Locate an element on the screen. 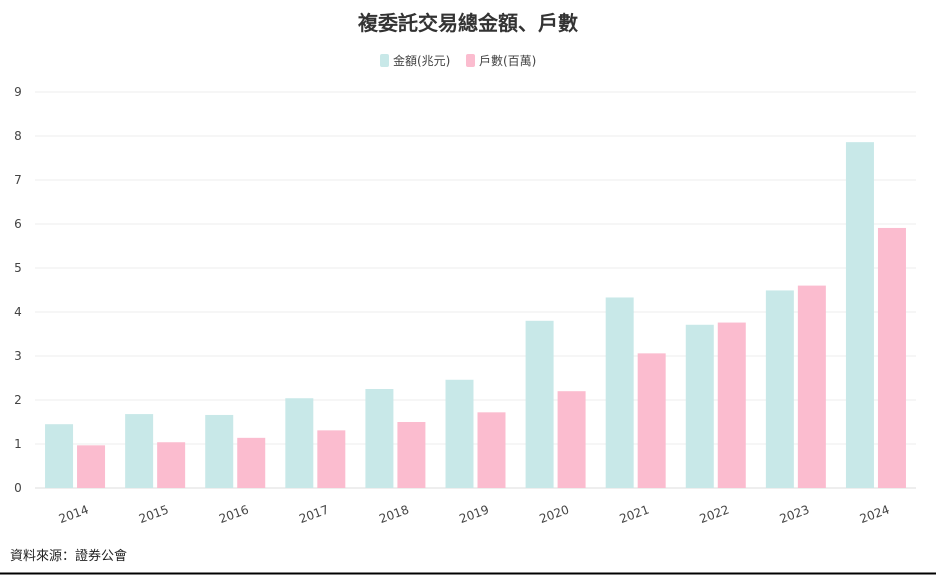  x-tick-label: 2016 is located at coordinates (233, 514).